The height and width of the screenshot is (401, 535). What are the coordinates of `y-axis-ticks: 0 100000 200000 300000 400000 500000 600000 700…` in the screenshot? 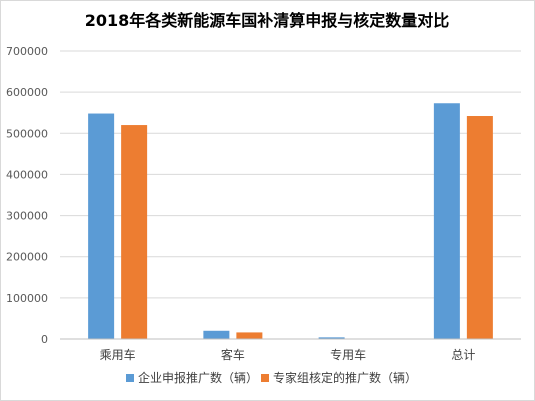 It's located at (27, 195).